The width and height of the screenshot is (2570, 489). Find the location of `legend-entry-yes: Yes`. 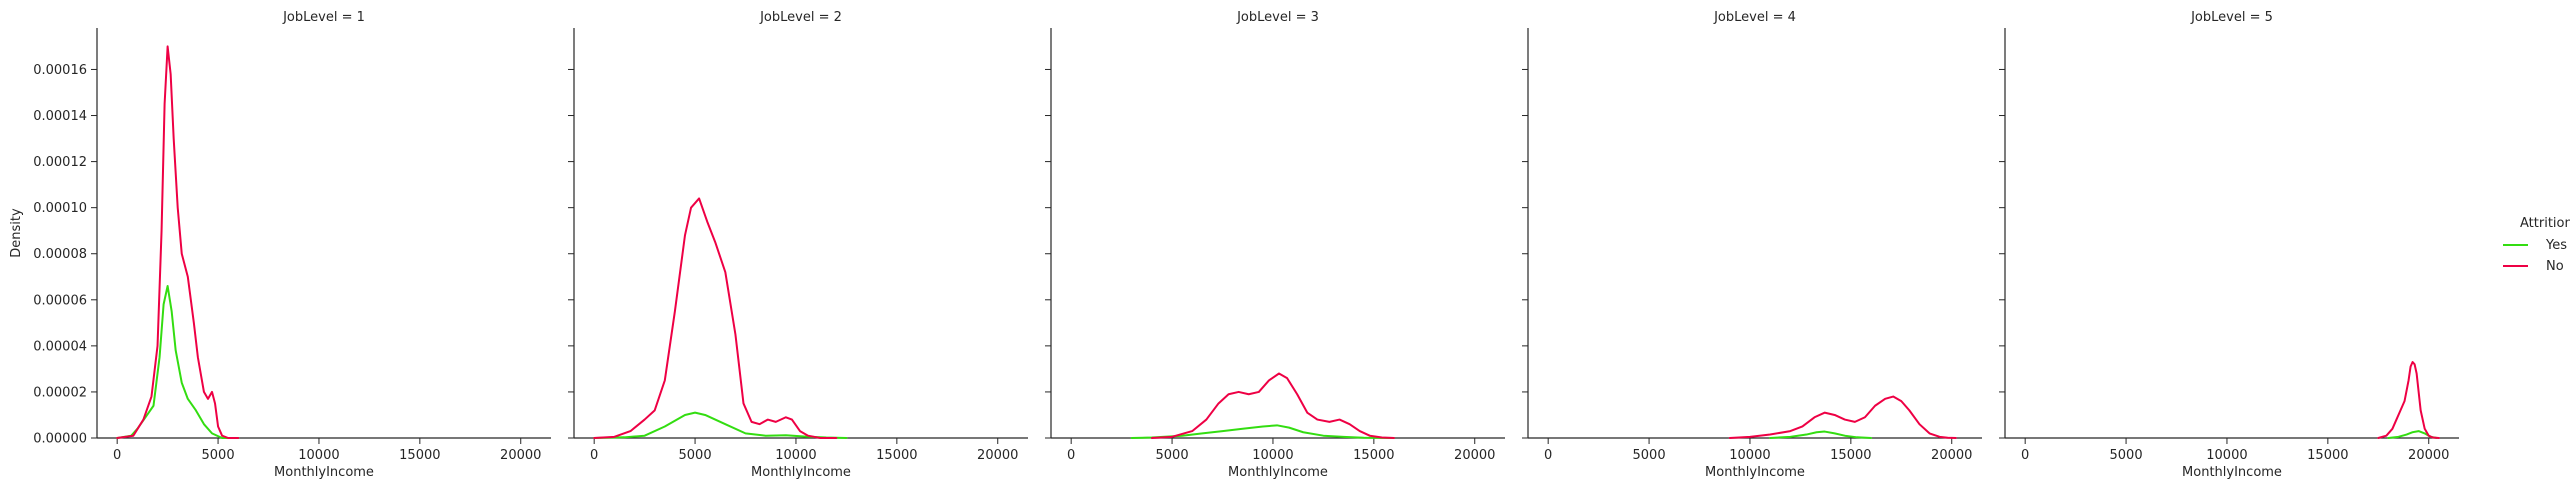

legend-entry-yes: Yes is located at coordinates (2535, 245).